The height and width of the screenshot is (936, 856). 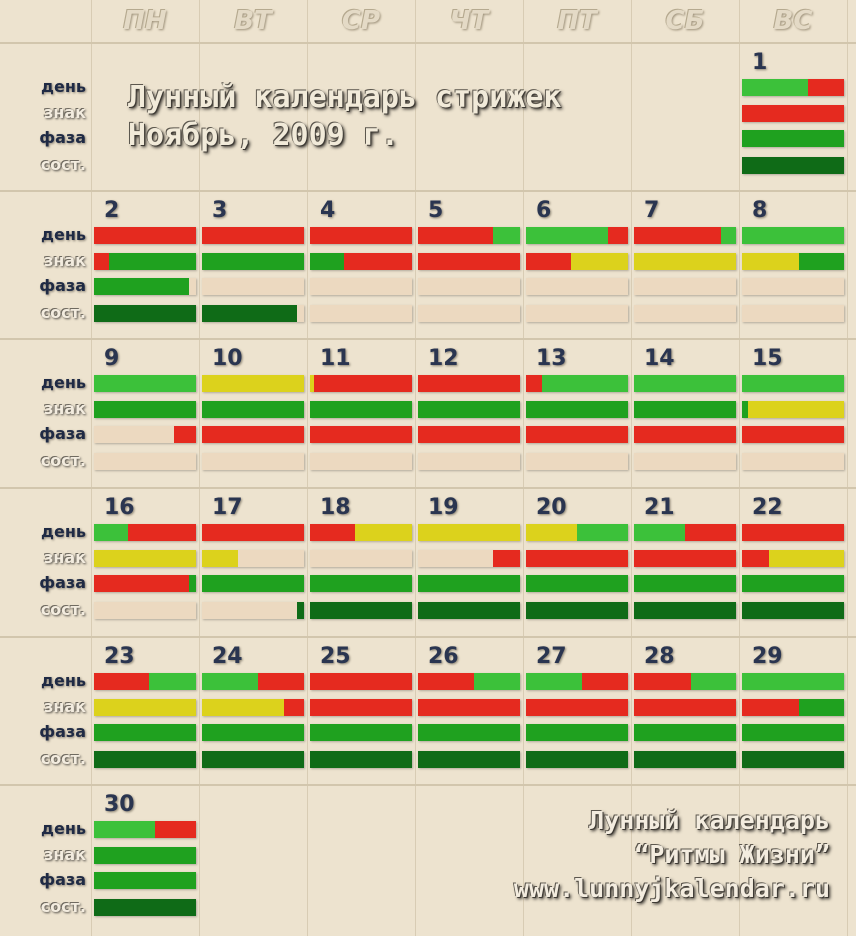 What do you see at coordinates (335, 656) in the screenshot?
I see `day-number: 25` at bounding box center [335, 656].